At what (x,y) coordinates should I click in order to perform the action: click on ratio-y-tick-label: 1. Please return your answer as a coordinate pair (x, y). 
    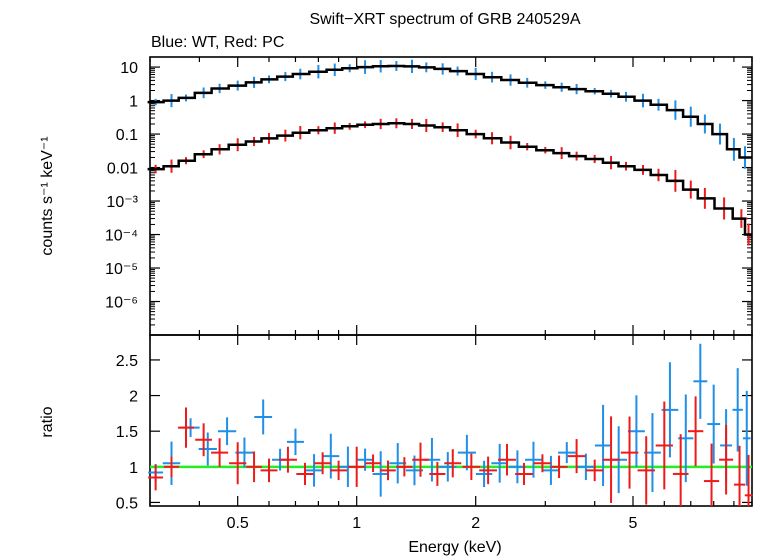
    Looking at the image, I should click on (133, 468).